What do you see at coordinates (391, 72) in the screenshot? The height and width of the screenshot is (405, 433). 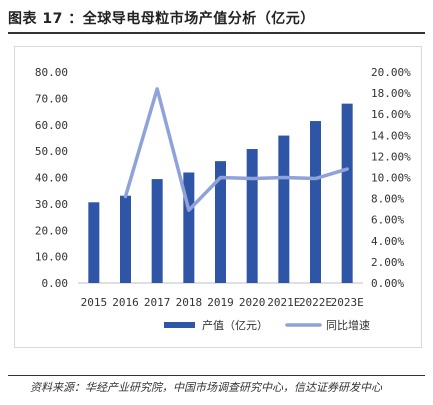 I see `y-right-tick-label: 20.00%` at bounding box center [391, 72].